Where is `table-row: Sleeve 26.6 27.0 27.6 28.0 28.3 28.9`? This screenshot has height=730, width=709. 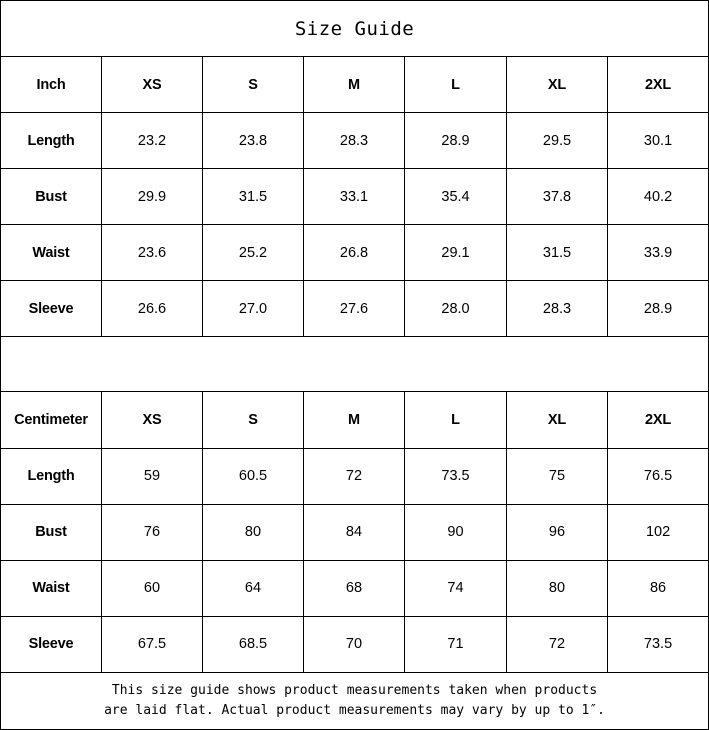
table-row: Sleeve 26.6 27.0 27.6 28.0 28.3 28.9 is located at coordinates (354, 309).